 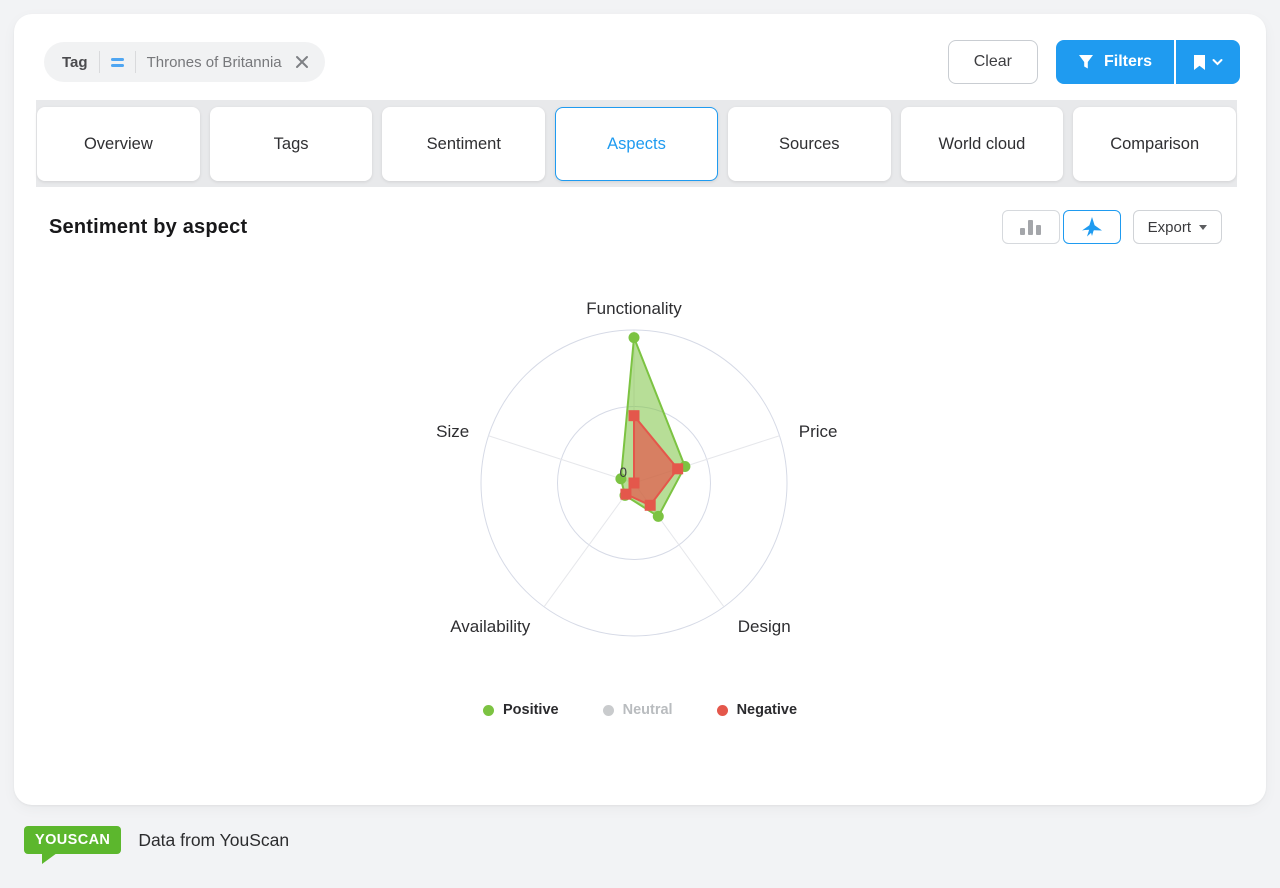 I want to click on youscan-logo: YOUSCAN, so click(x=73, y=845).